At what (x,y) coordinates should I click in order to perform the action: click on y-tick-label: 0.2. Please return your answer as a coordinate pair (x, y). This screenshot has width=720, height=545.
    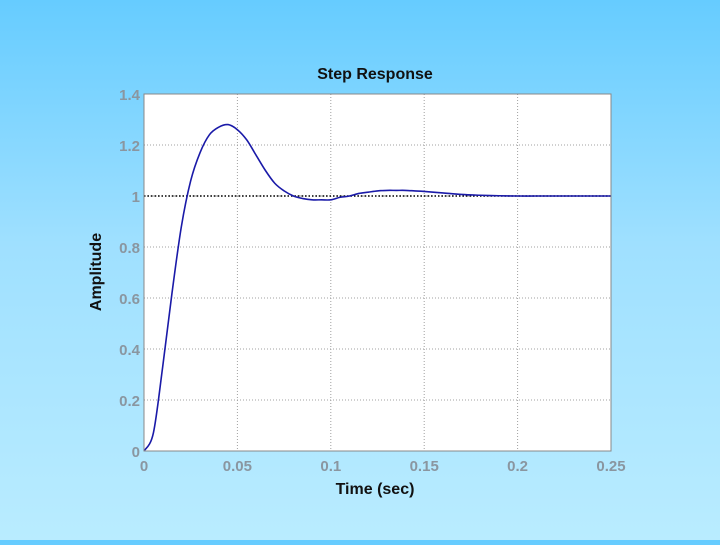
    Looking at the image, I should click on (129, 401).